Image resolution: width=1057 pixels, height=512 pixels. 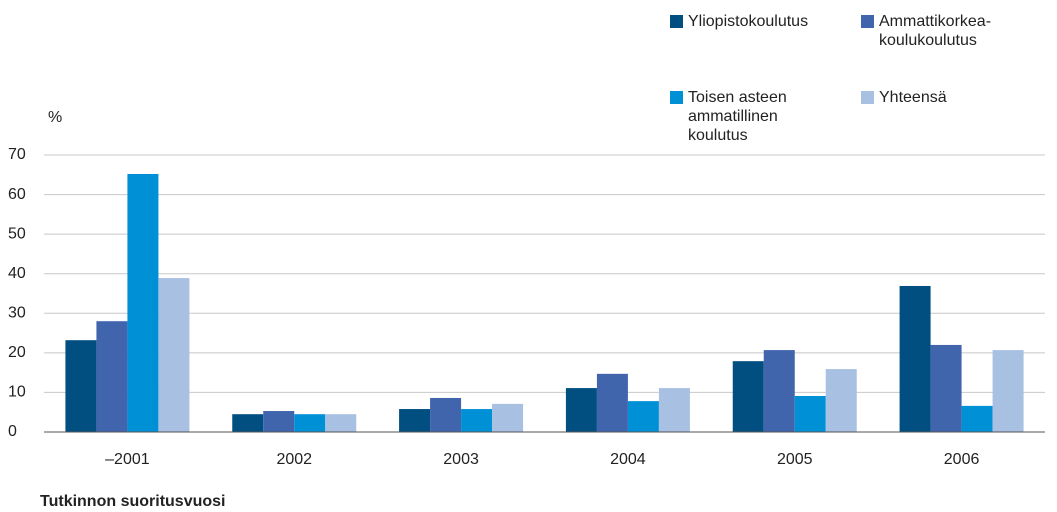 I want to click on legend-item: Ammattikorkea-koulukoulutus, so click(x=948, y=31).